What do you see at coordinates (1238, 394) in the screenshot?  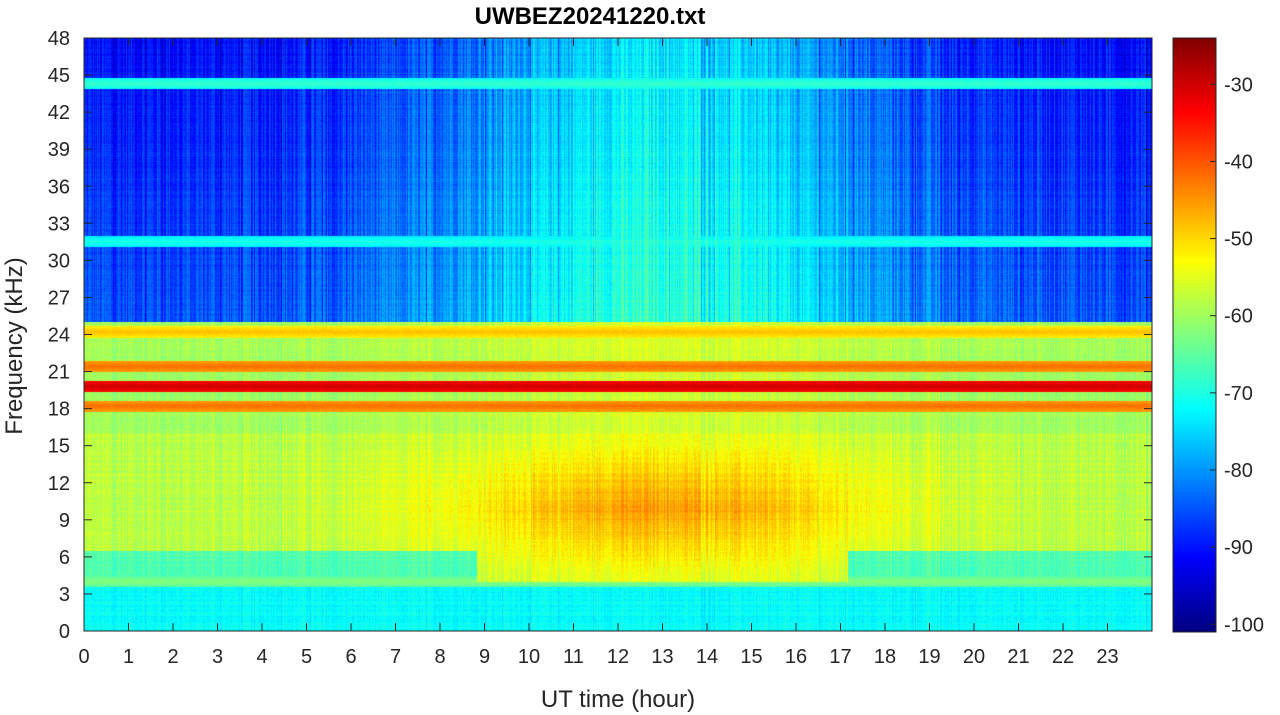 I see `colorbar-tick-label: -70` at bounding box center [1238, 394].